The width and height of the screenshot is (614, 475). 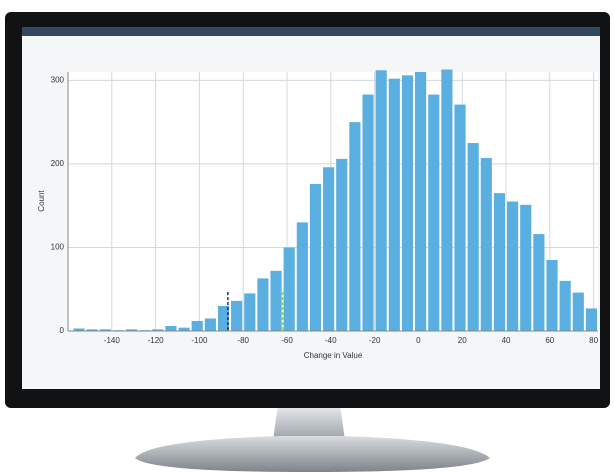 I want to click on x-tick-label: -60, so click(x=287, y=340).